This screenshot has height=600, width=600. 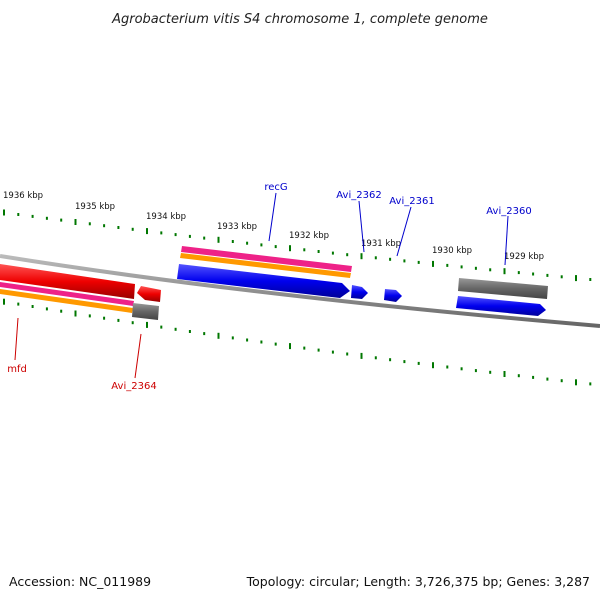 What do you see at coordinates (145, 311) in the screenshot?
I see `avi-2364-rna` at bounding box center [145, 311].